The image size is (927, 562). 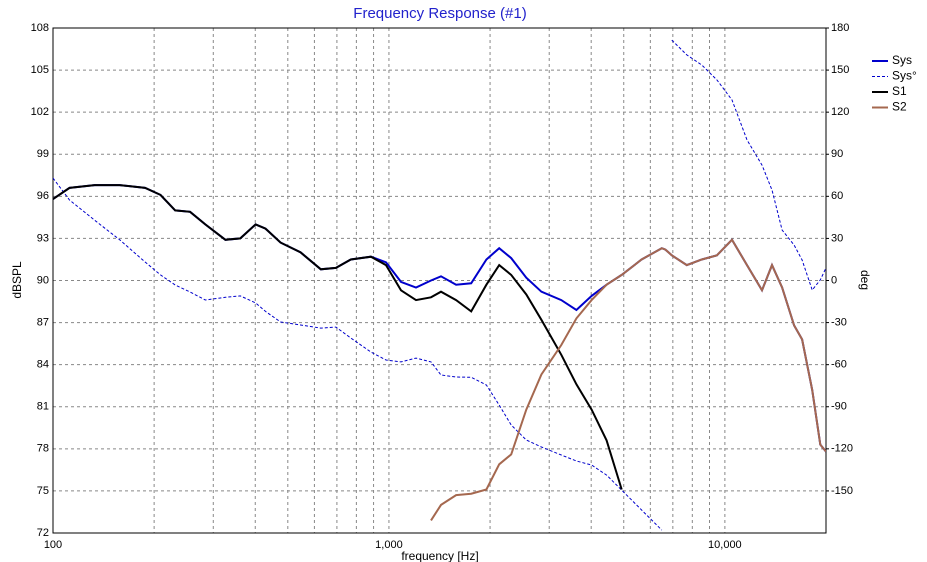 What do you see at coordinates (842, 491) in the screenshot?
I see `y2-tick-label: -150` at bounding box center [842, 491].